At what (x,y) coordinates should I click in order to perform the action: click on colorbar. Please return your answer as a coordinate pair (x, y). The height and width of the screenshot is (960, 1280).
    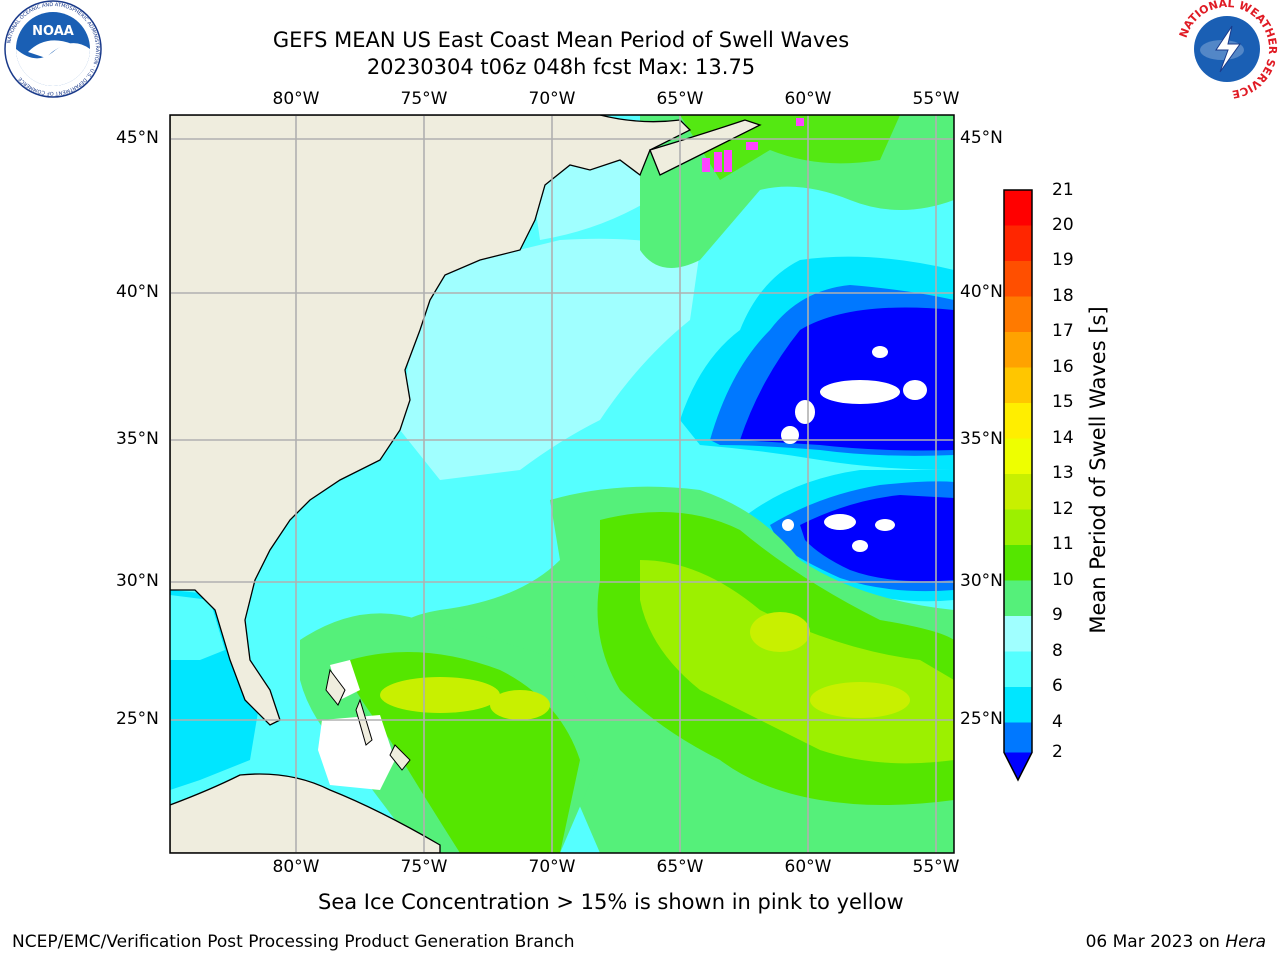
    Looking at the image, I should click on (1018, 485).